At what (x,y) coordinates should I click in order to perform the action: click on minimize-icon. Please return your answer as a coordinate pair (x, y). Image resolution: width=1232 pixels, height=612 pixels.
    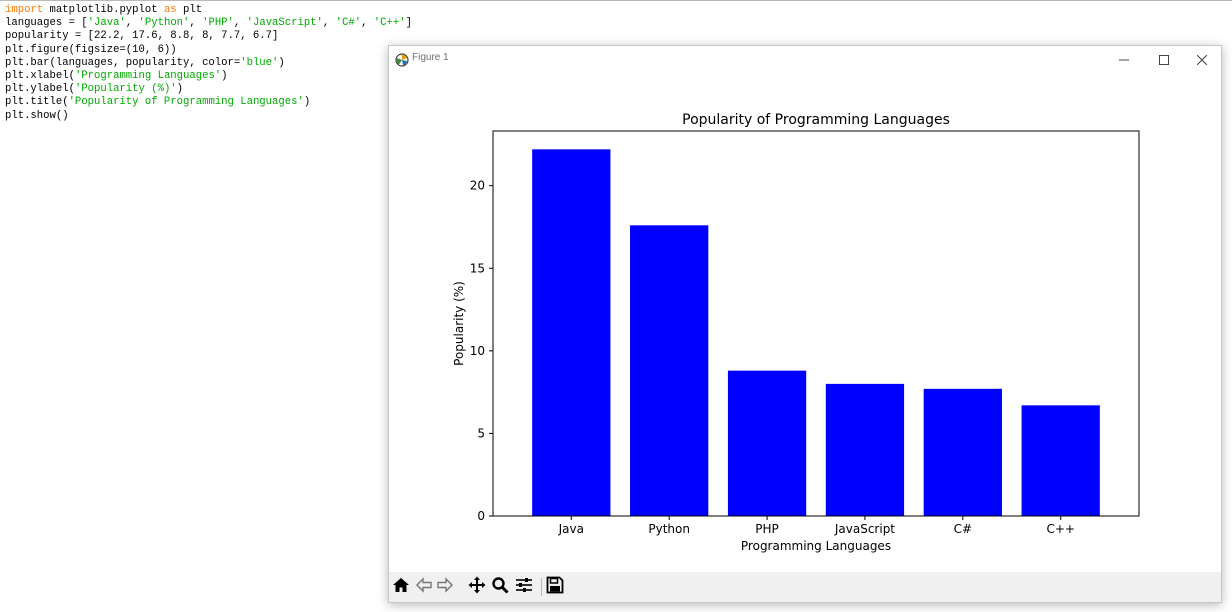
    Looking at the image, I should click on (1124, 59).